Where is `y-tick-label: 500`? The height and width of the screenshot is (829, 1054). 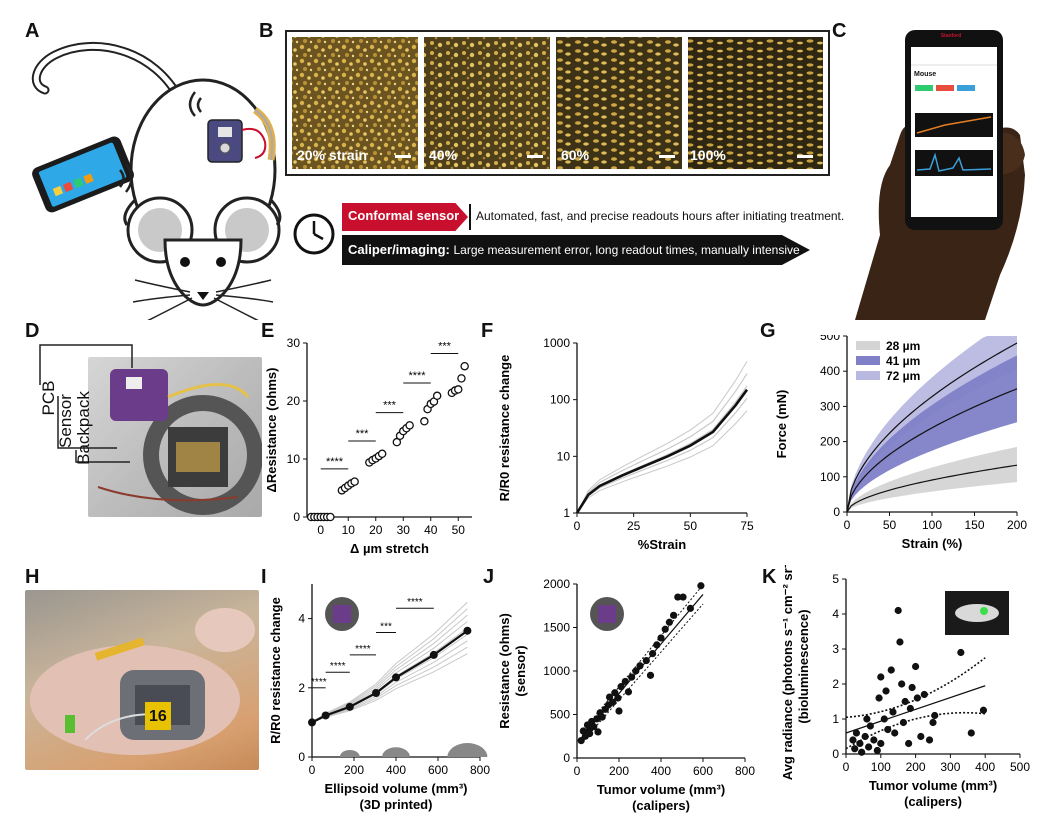 y-tick-label: 500 is located at coordinates (560, 715).